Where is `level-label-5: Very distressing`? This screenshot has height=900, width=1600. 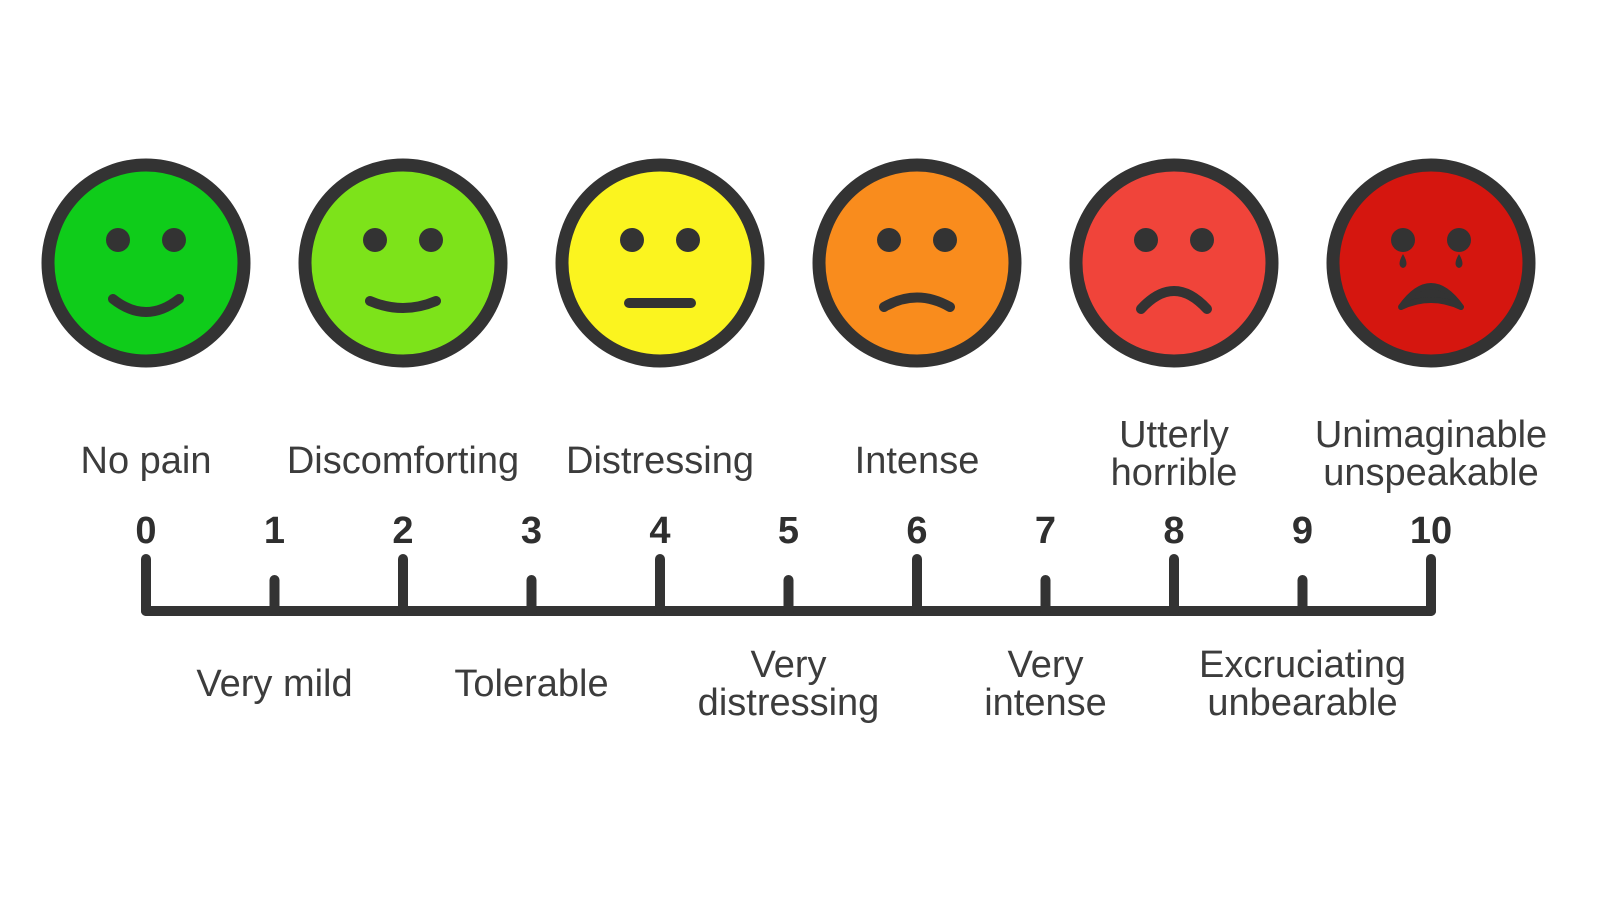 level-label-5: Very distressing is located at coordinates (789, 684).